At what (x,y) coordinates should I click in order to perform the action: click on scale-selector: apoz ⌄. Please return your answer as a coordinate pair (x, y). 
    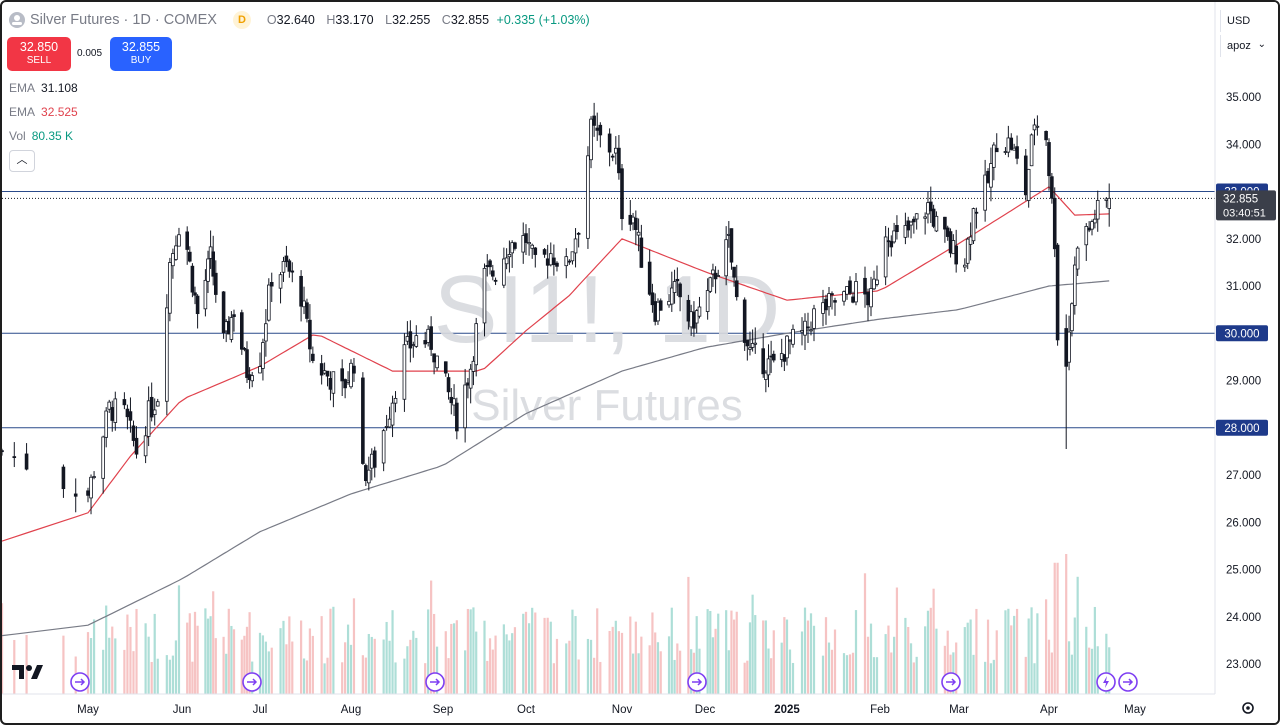
    Looking at the image, I should click on (1245, 46).